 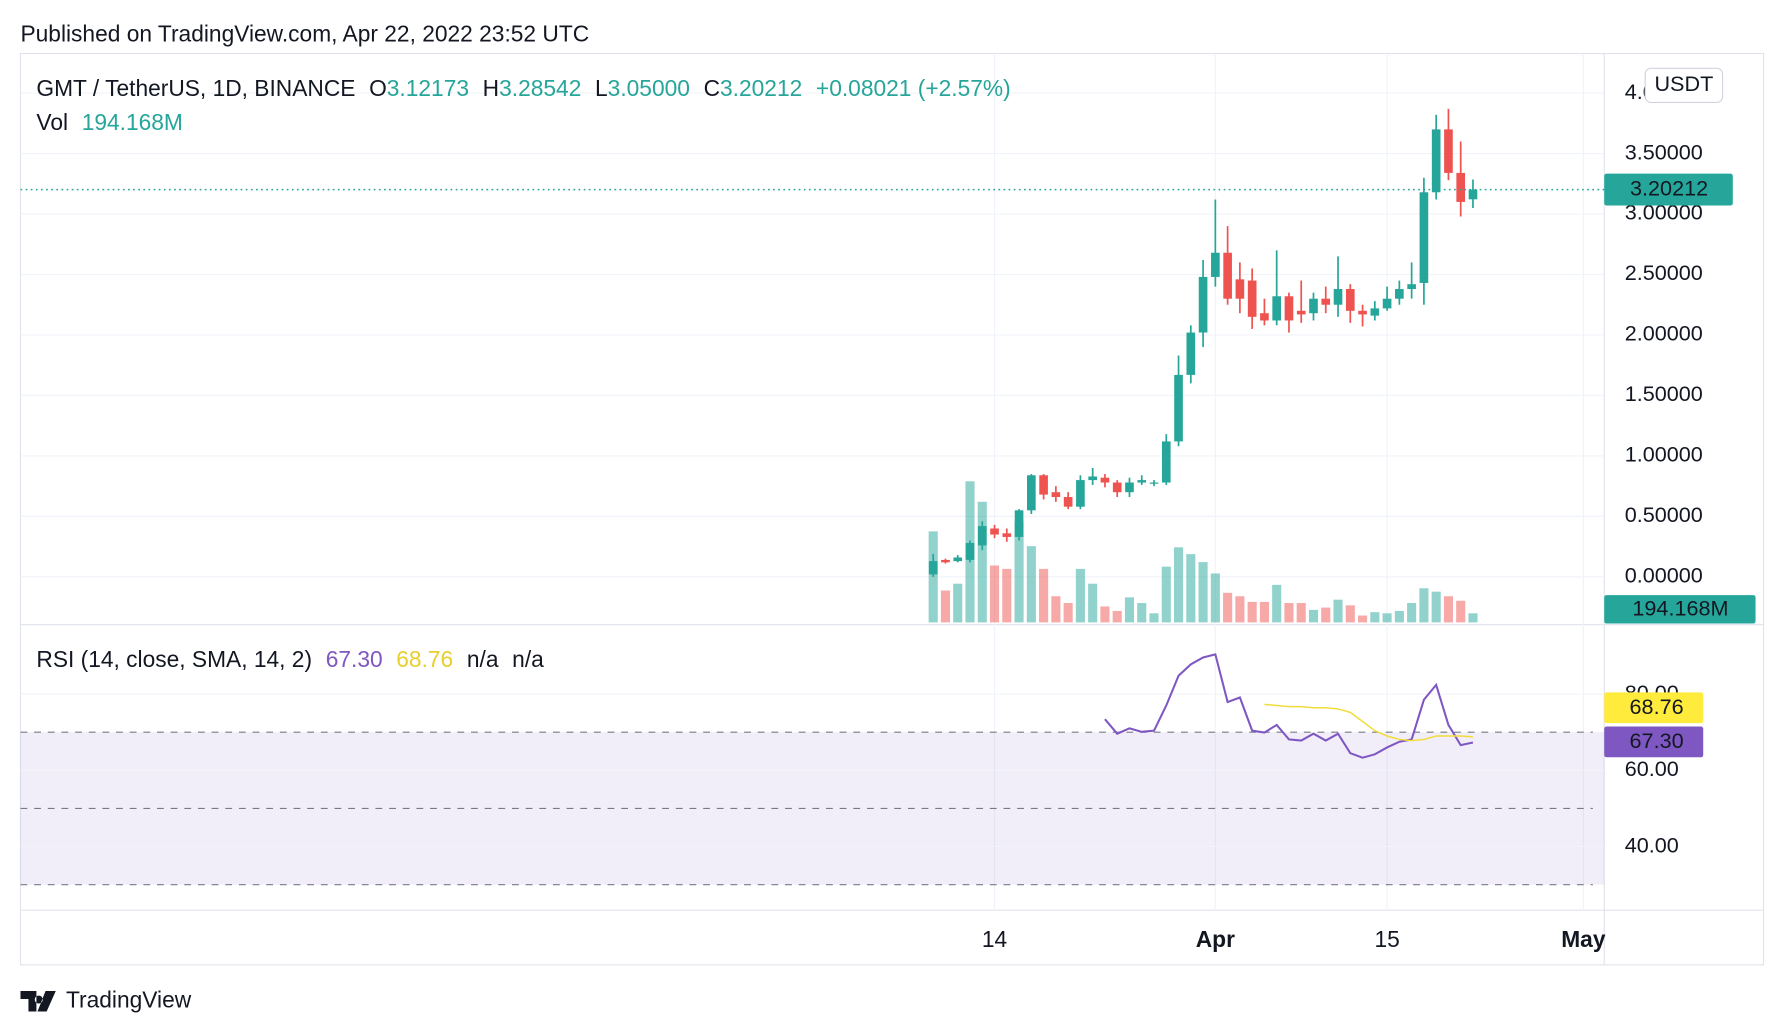 What do you see at coordinates (354, 659) in the screenshot?
I see `rsi-value: 67.30` at bounding box center [354, 659].